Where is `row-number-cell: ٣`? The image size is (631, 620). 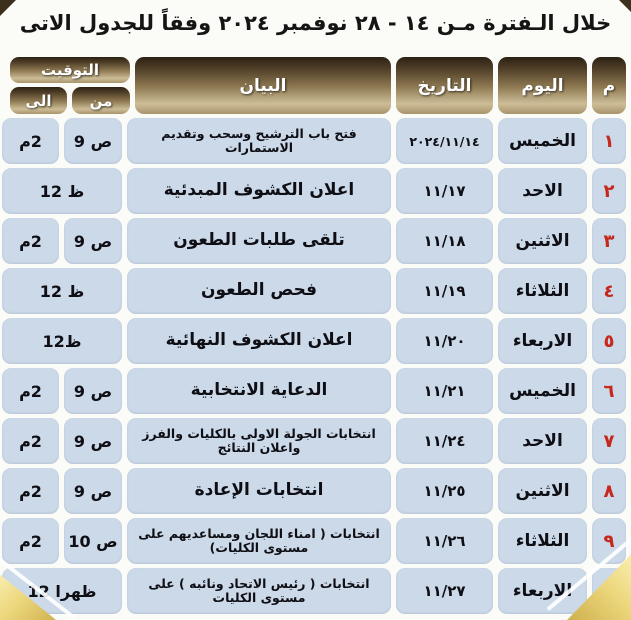
row-number-cell: ٣ is located at coordinates (609, 241).